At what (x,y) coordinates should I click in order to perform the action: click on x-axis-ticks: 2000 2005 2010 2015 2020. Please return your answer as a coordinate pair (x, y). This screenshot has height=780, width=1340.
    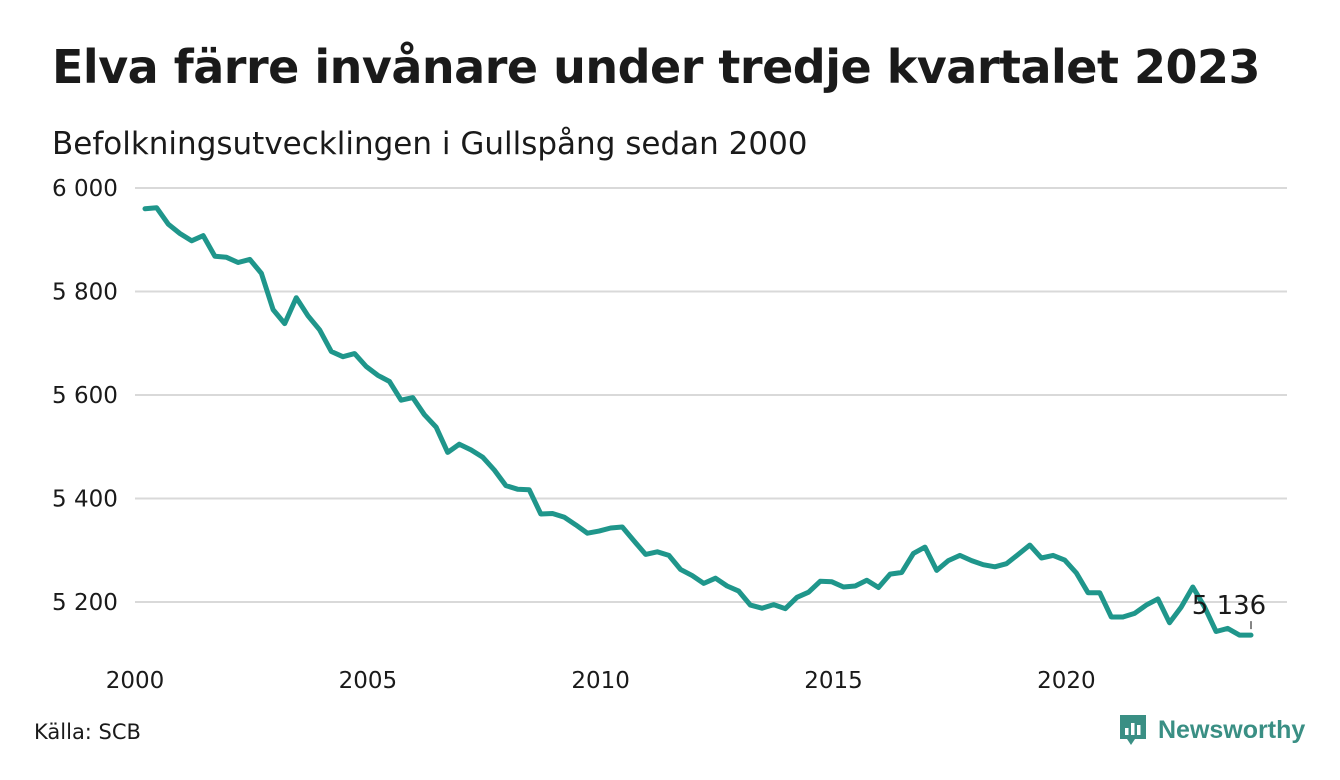
    Looking at the image, I should click on (601, 681).